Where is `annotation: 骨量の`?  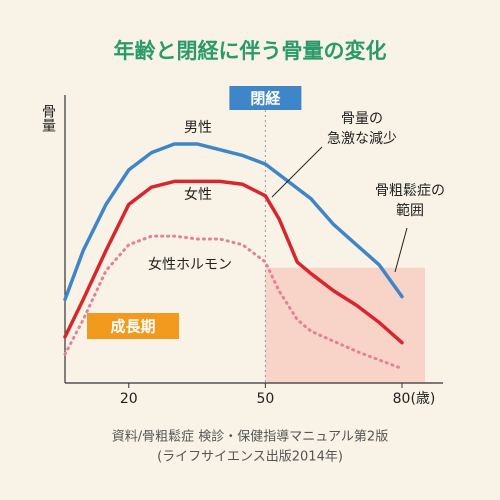
annotation: 骨量の is located at coordinates (362, 119).